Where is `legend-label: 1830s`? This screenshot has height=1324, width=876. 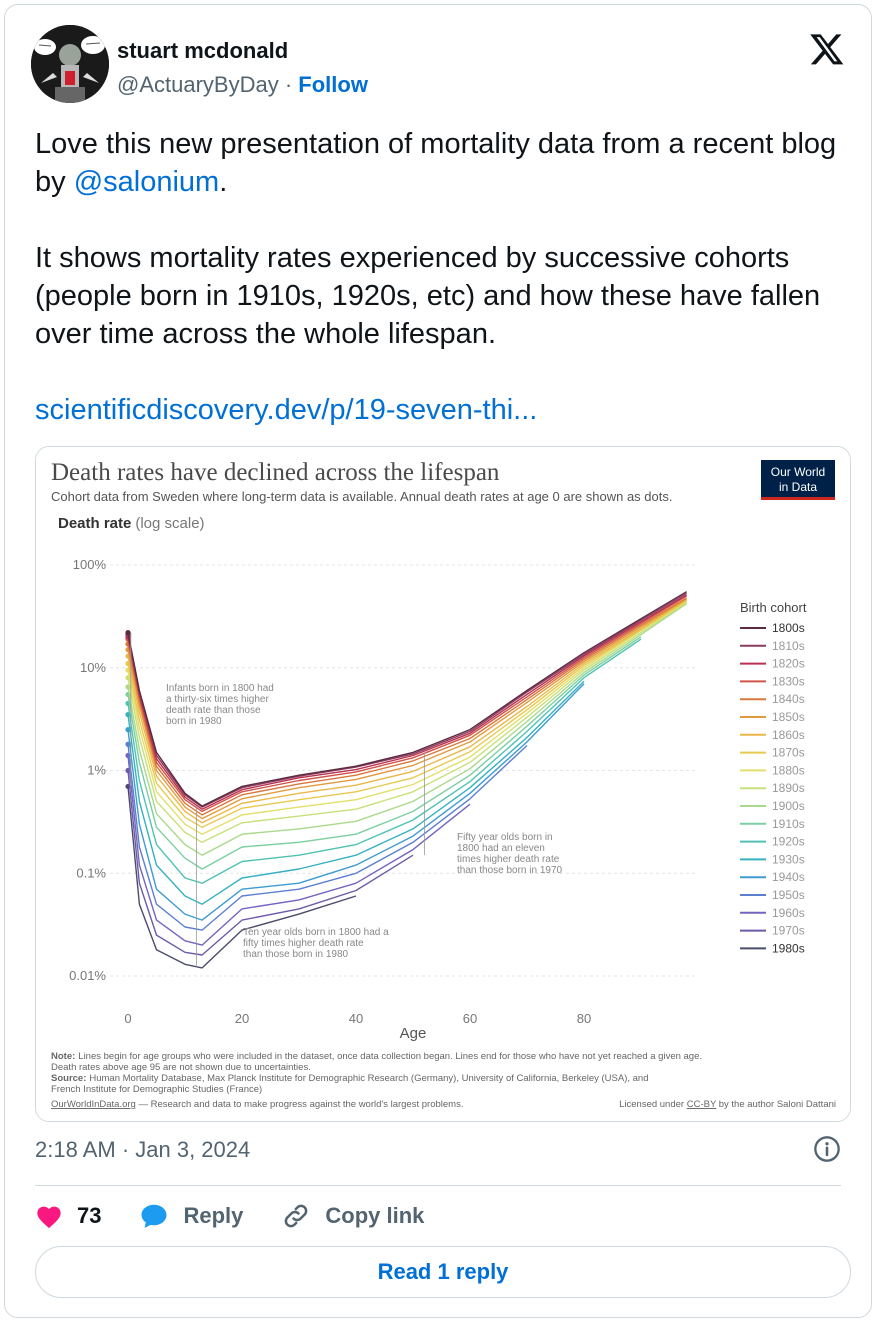 legend-label: 1830s is located at coordinates (788, 681).